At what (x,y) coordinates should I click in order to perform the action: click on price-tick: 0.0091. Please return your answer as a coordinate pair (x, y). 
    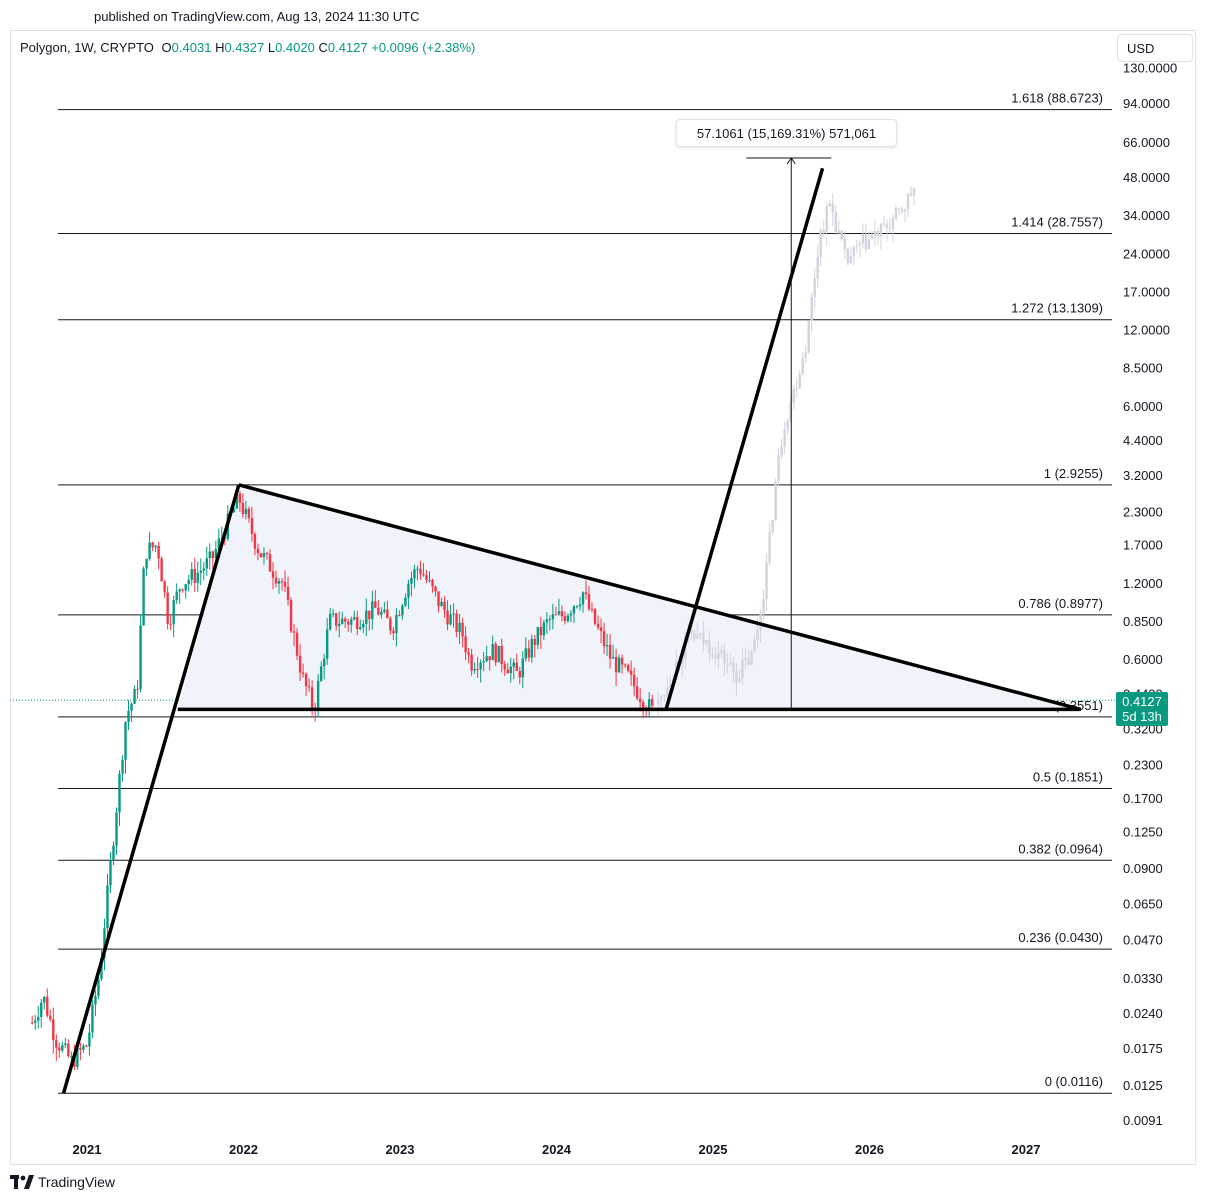
    Looking at the image, I should click on (1143, 1120).